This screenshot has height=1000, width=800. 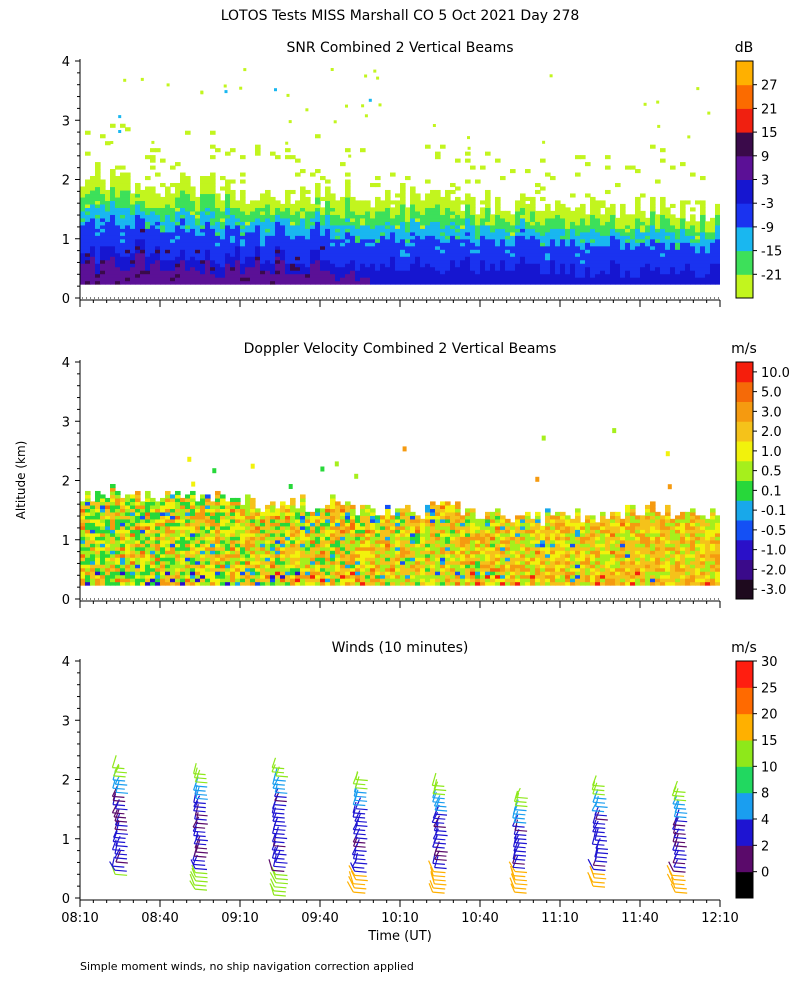 What do you see at coordinates (120, 131) in the screenshot?
I see `snr-speck` at bounding box center [120, 131].